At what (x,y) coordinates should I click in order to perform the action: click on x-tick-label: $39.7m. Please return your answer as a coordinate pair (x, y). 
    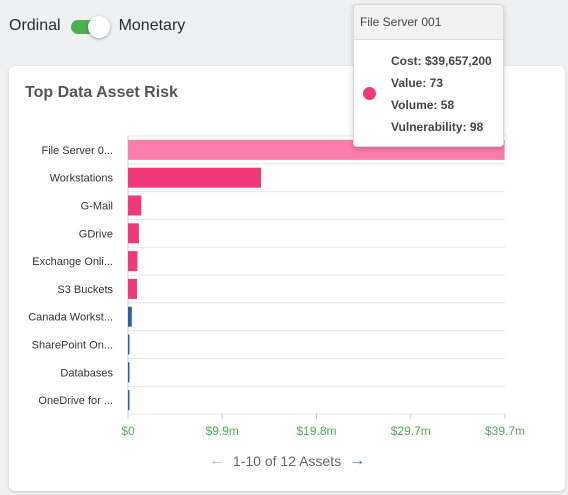
    Looking at the image, I should click on (505, 431).